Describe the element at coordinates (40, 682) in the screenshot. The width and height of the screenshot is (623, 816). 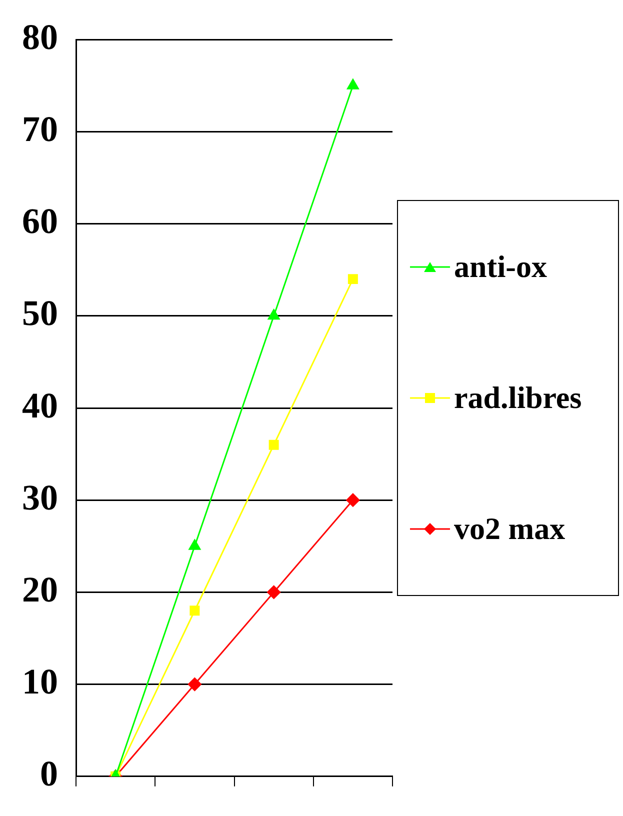
I see `y-tick-label: 10` at that location.